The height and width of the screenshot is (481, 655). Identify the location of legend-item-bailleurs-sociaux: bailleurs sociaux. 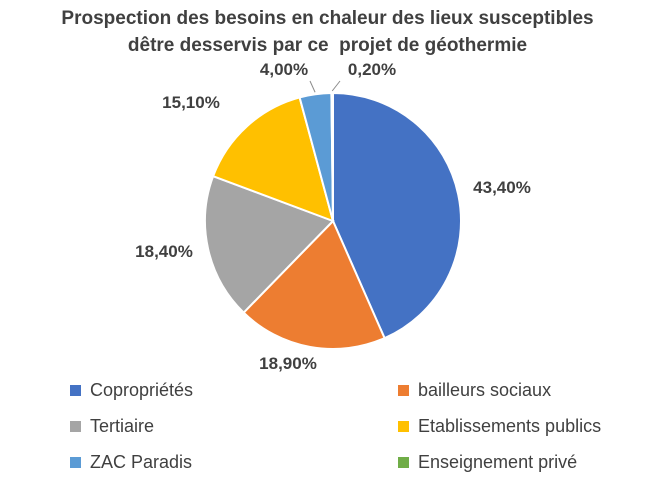
(474, 390).